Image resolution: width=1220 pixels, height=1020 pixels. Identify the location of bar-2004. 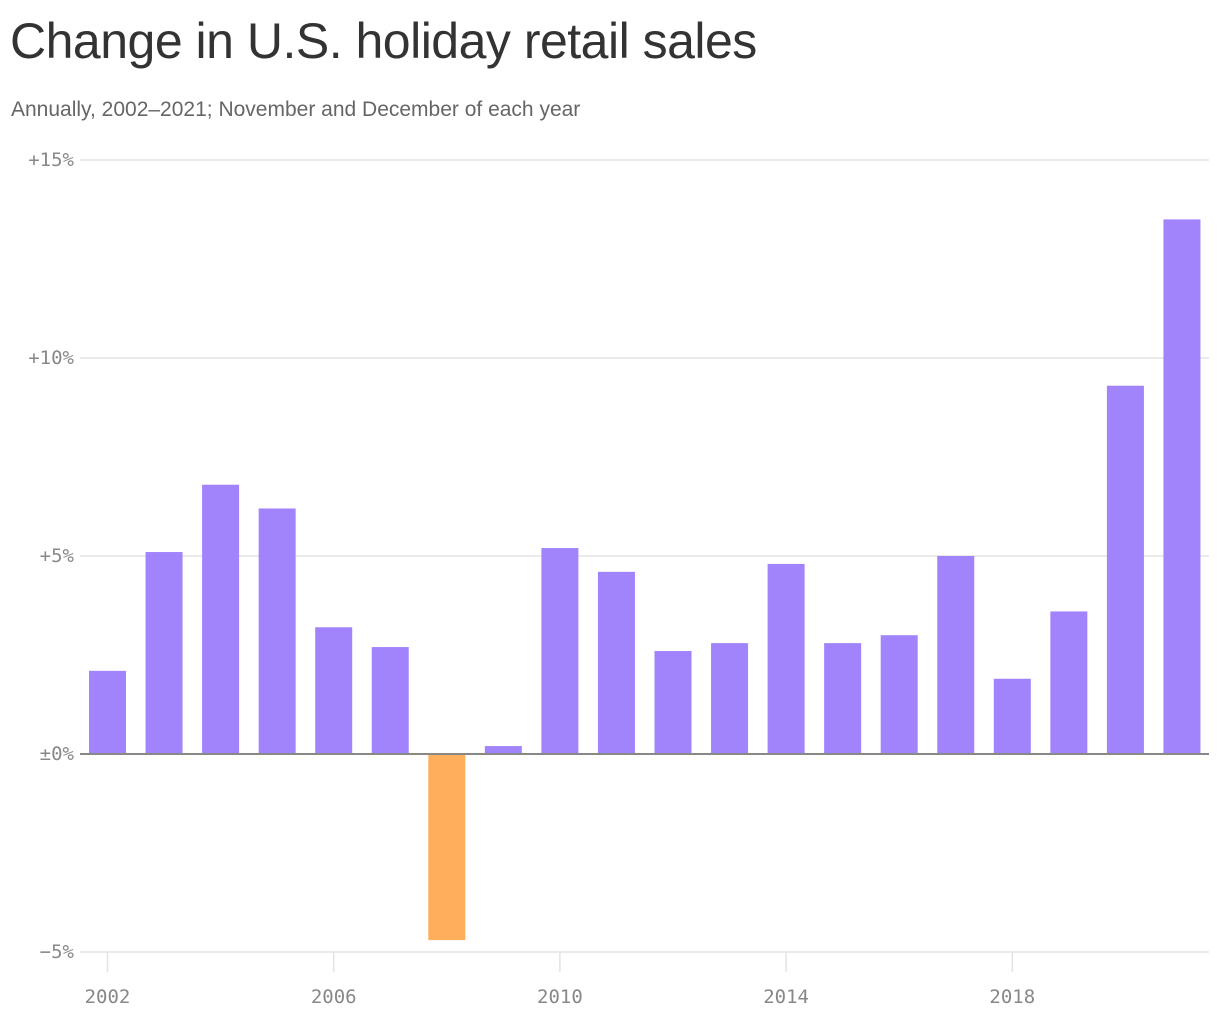
(221, 619).